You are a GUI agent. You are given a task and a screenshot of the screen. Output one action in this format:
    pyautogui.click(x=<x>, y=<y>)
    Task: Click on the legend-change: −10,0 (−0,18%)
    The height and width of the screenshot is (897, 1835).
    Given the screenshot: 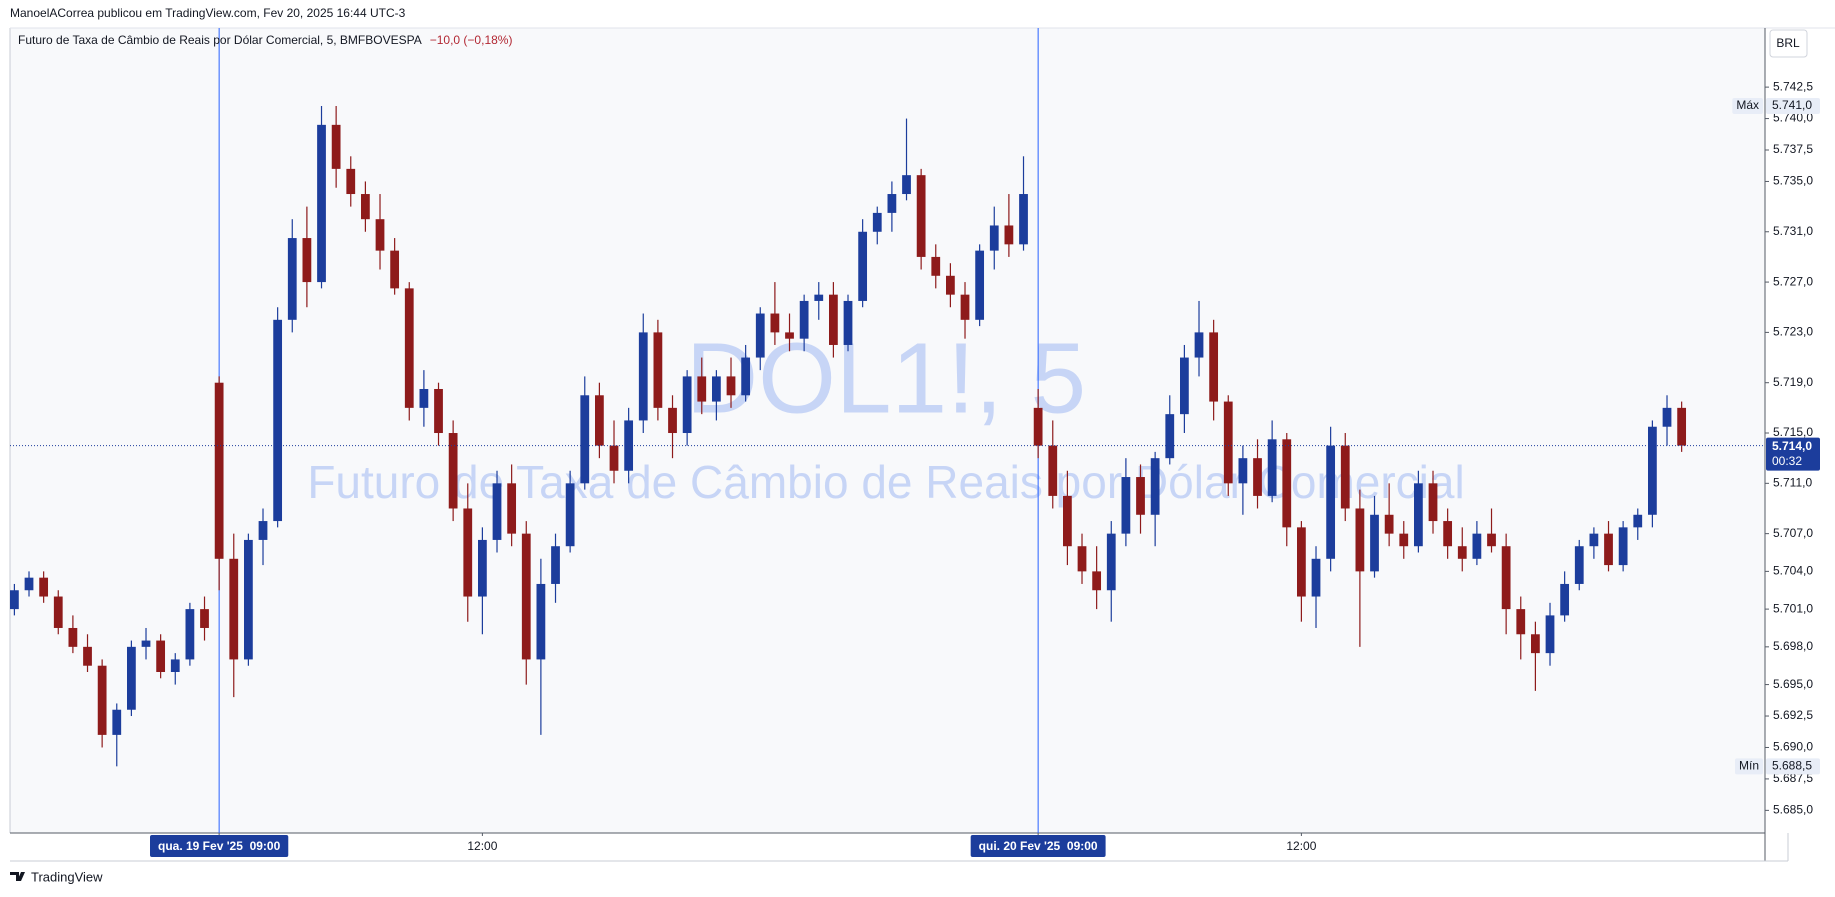 What is the action you would take?
    pyautogui.click(x=471, y=40)
    